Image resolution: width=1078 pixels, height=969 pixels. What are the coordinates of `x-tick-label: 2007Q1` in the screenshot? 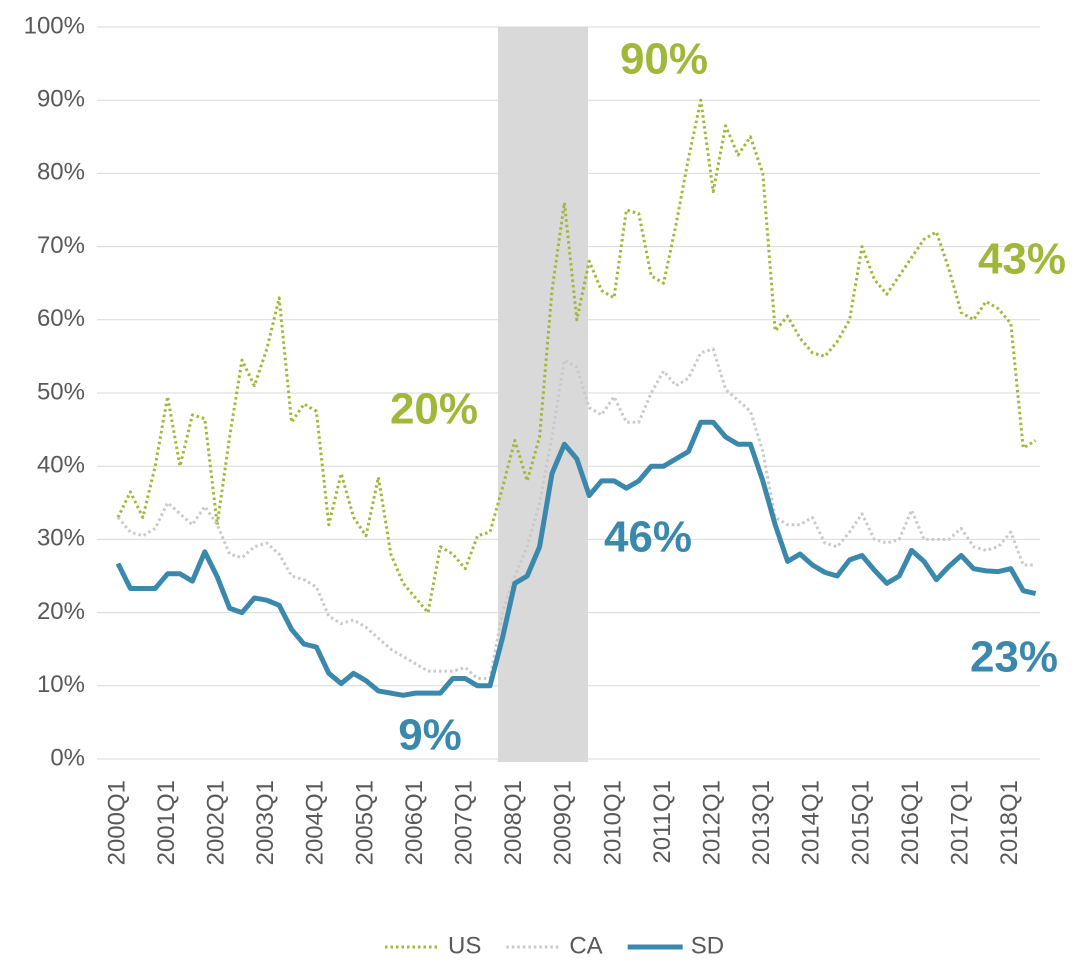 It's located at (464, 822).